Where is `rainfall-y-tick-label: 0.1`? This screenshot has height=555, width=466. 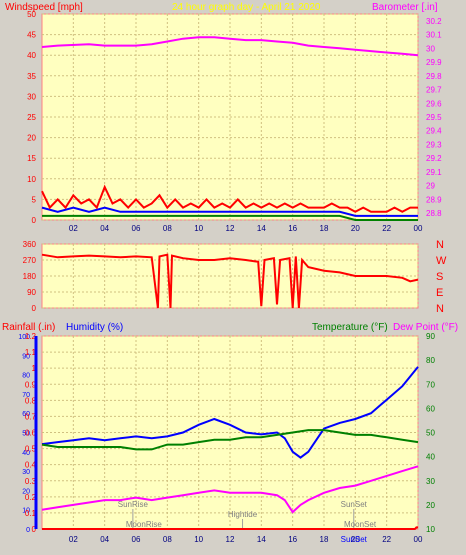 rainfall-y-tick-label: 0.1 is located at coordinates (31, 513).